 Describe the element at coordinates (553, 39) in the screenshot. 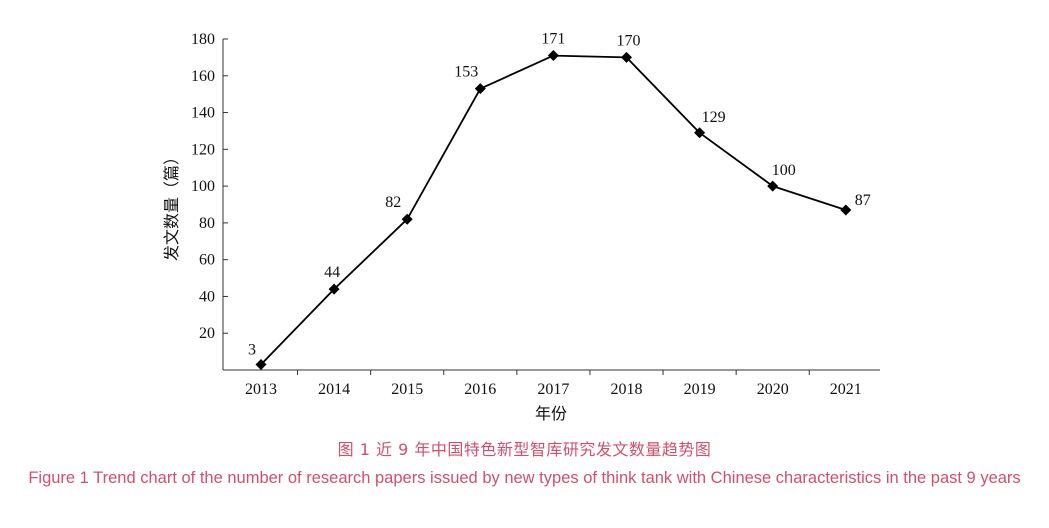

I see `data-label-2017: 171` at that location.